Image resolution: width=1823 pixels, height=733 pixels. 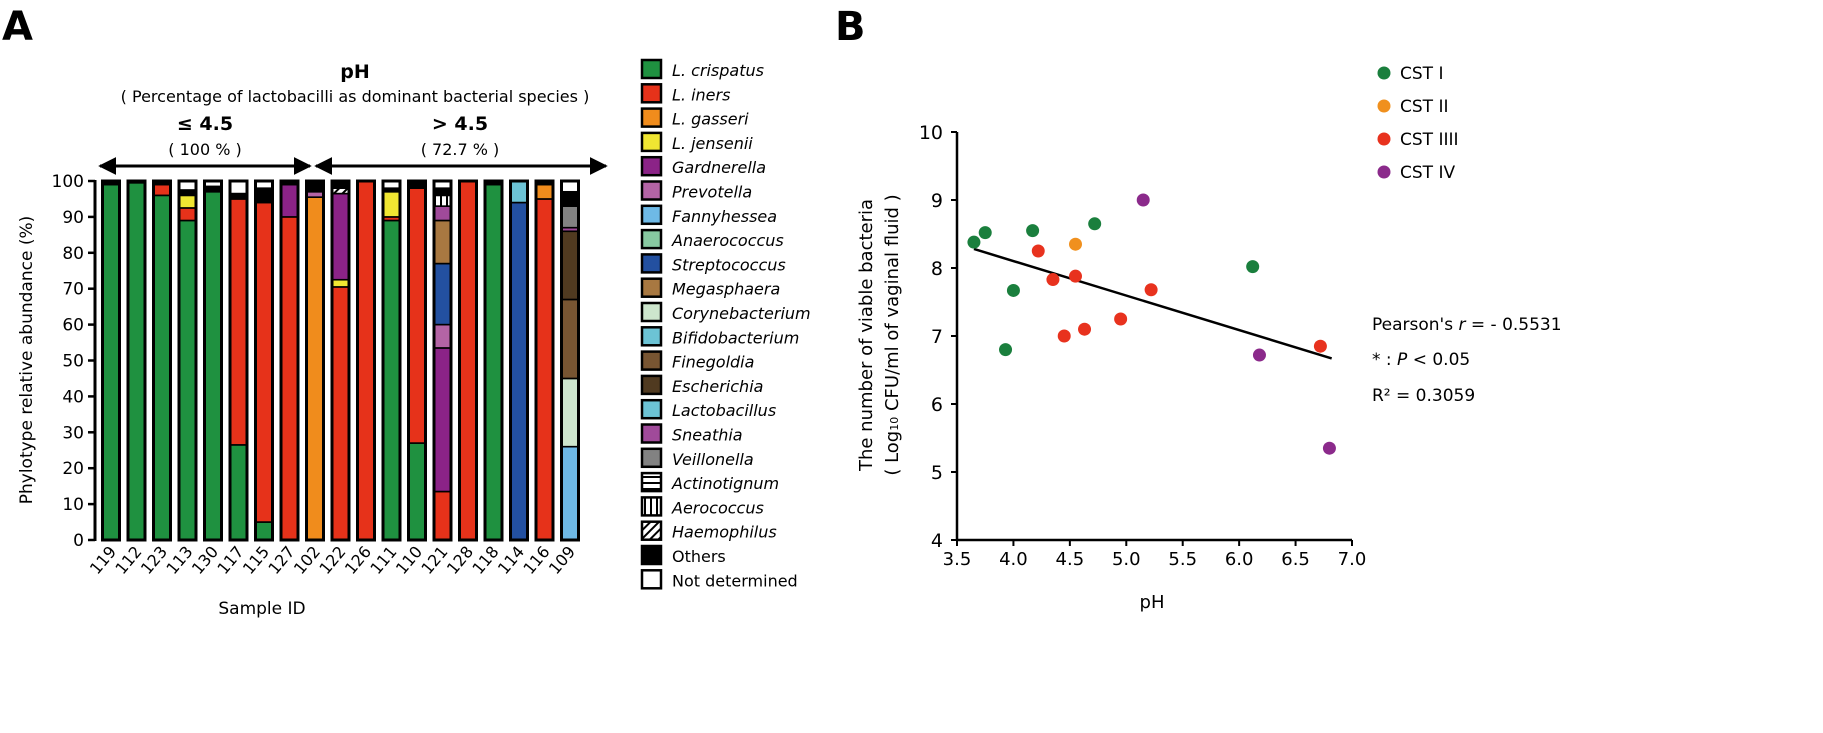 I want to click on chart-b-ylabel: The number of viable bacteria, so click(x=866, y=335).